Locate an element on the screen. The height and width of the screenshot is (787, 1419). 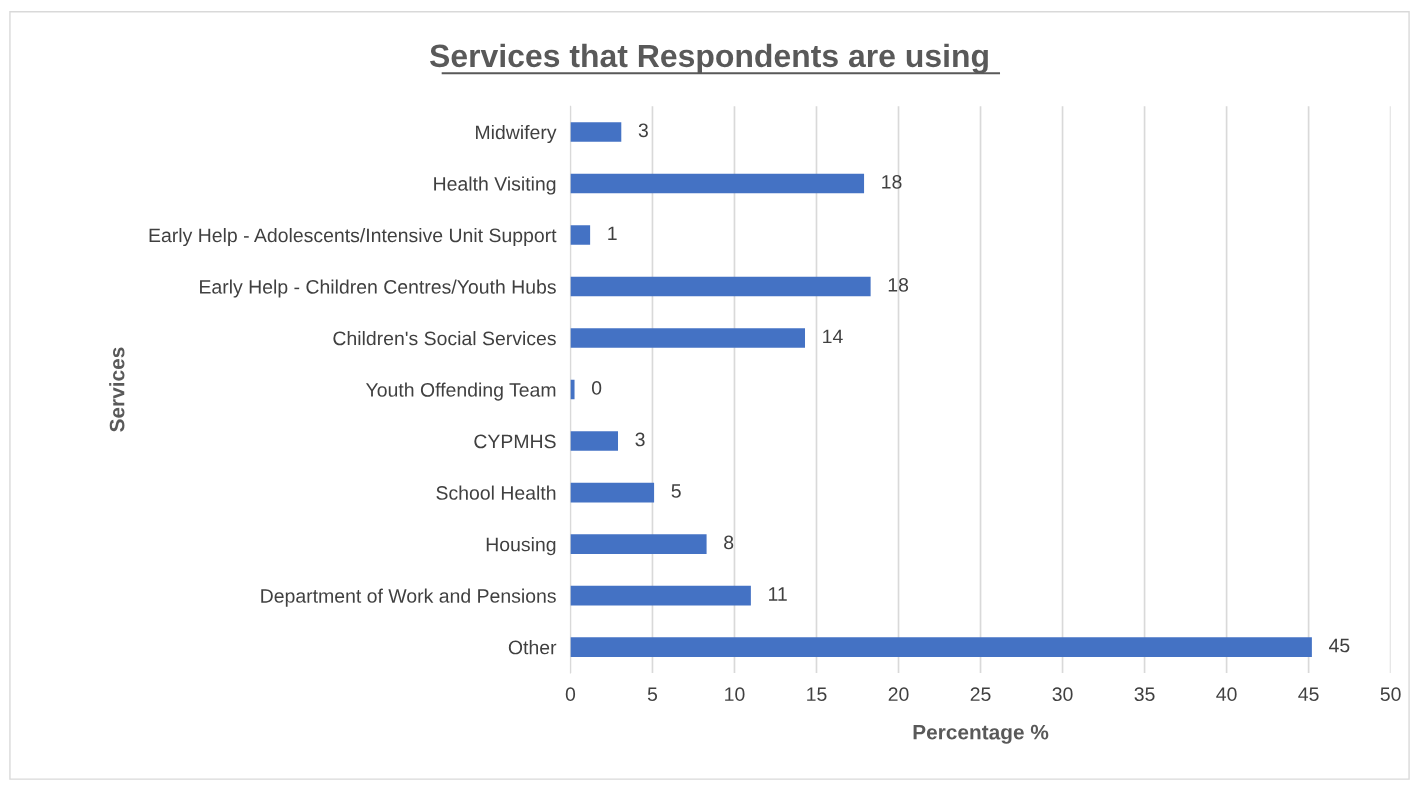
y-tick-label: Children's Social Services is located at coordinates (444, 338).